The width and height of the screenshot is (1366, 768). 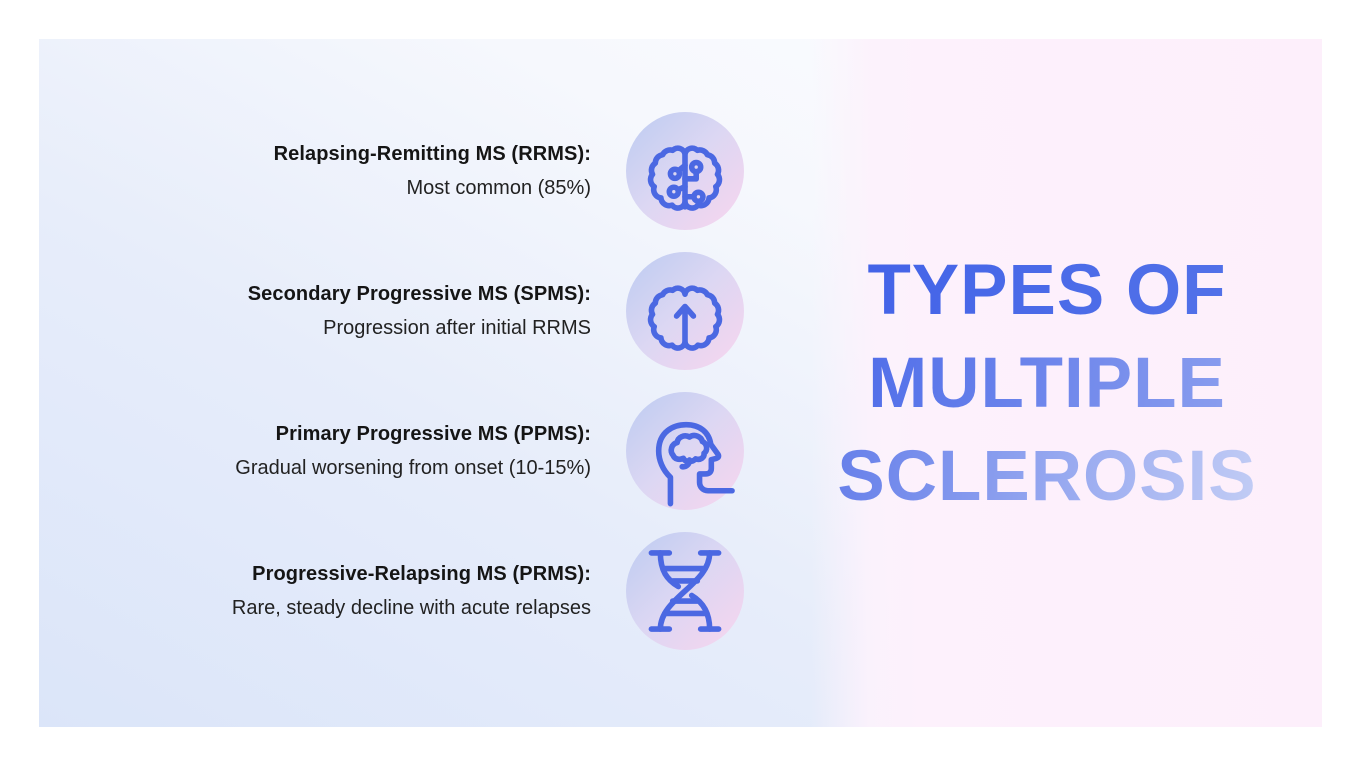 What do you see at coordinates (457, 328) in the screenshot?
I see `item-description: Progression after initial RRMS` at bounding box center [457, 328].